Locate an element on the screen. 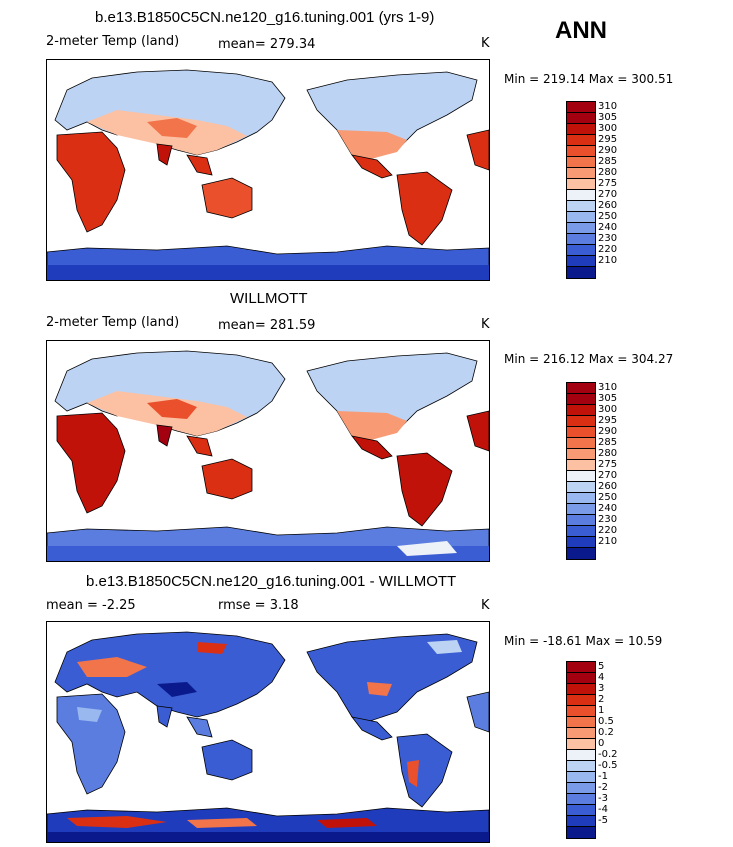 This screenshot has height=847, width=733. colorbar-tick-label: 210 is located at coordinates (608, 260).